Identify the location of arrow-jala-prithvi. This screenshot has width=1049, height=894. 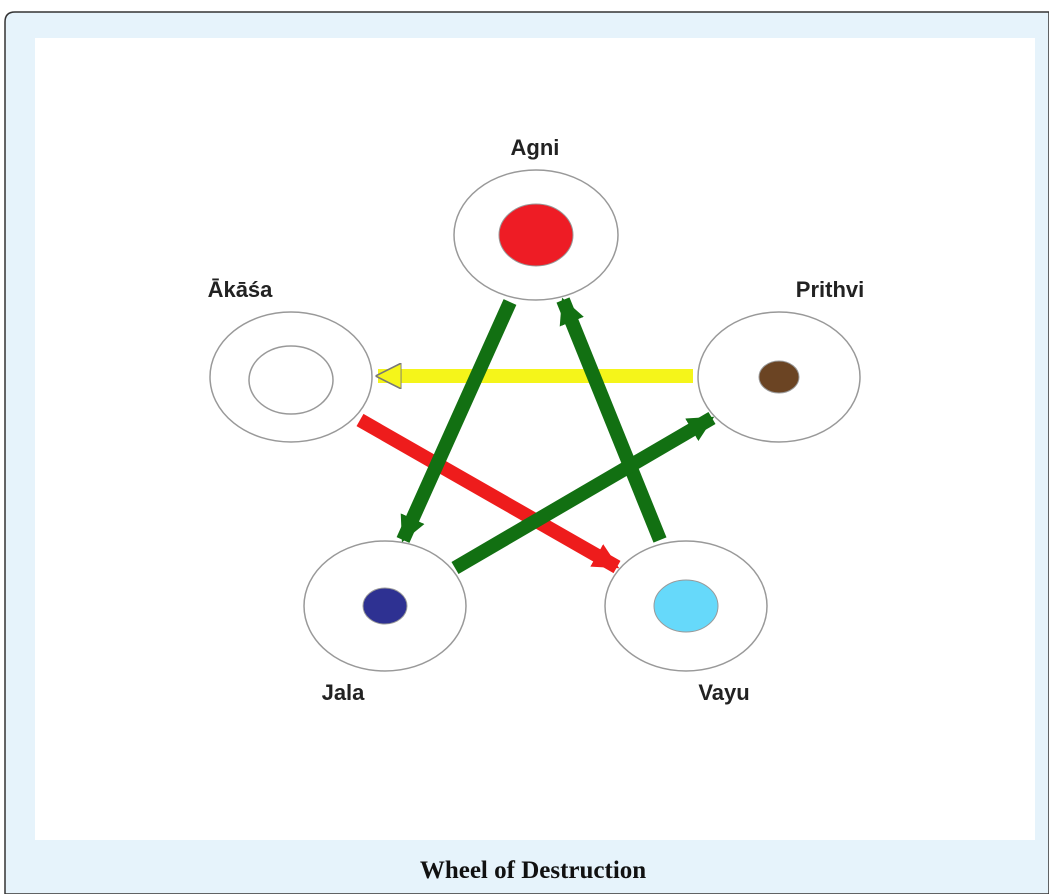
(583, 493).